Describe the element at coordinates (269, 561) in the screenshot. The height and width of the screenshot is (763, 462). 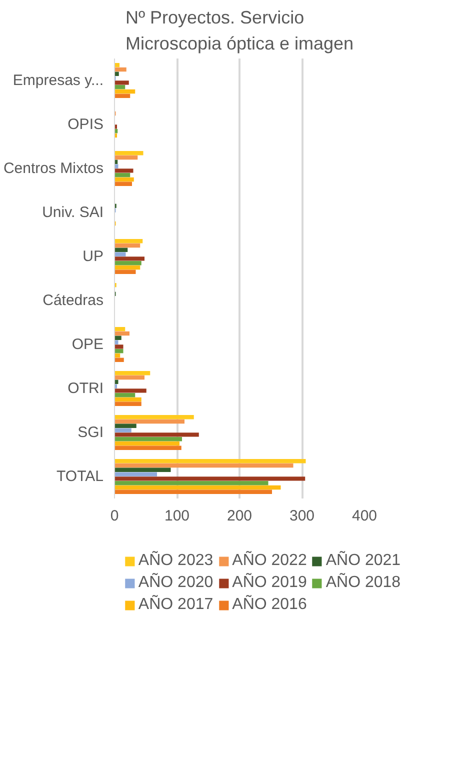
I see `legend-label: AÑO 2022` at that location.